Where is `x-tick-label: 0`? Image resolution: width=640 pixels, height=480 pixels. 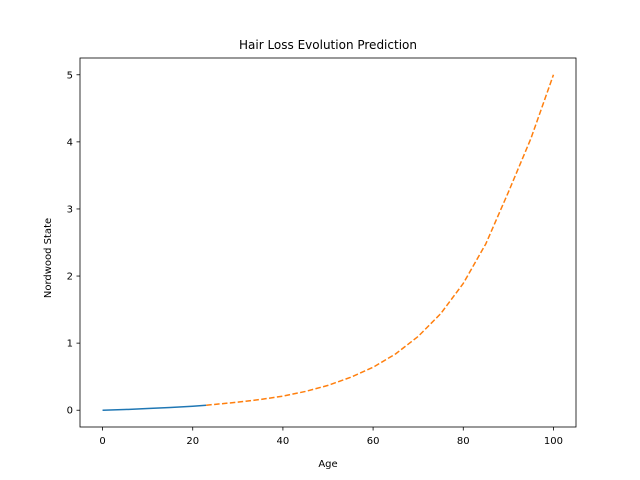 x-tick-label: 0 is located at coordinates (102, 441).